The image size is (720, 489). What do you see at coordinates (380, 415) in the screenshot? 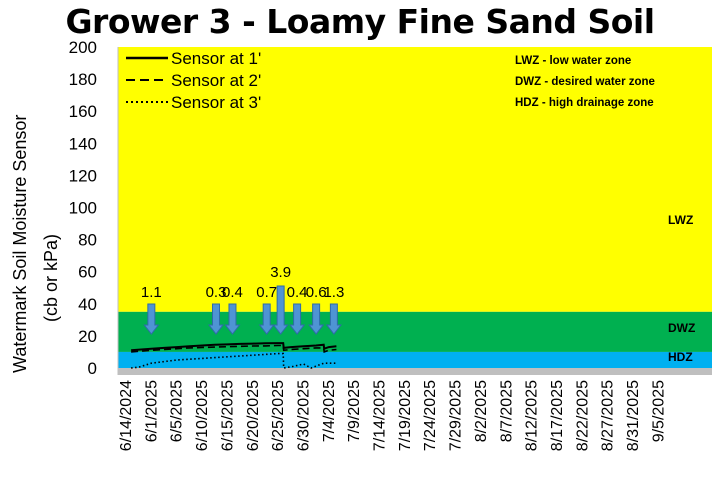
I see `x-tick-label: 7/14/2025` at bounding box center [380, 415].